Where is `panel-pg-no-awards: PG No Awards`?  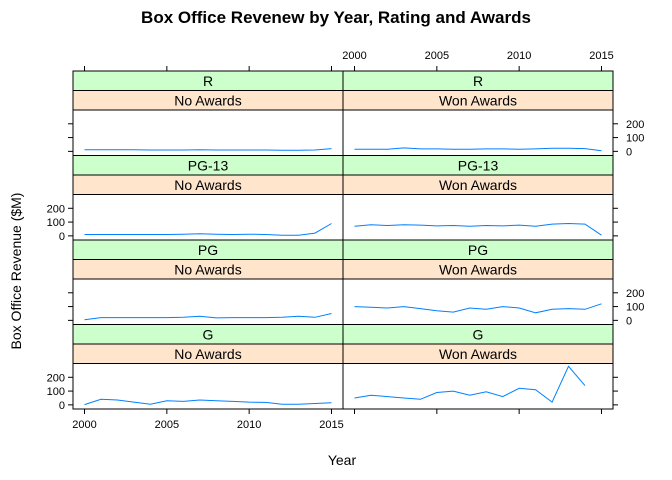
panel-pg-no-awards: PG No Awards is located at coordinates (208, 282).